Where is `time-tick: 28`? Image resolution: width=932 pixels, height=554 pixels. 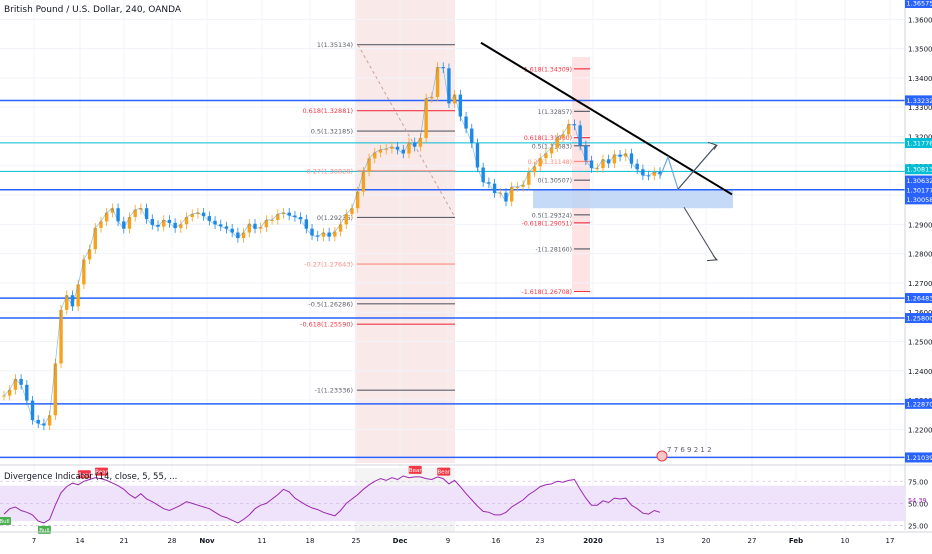 time-tick: 28 is located at coordinates (172, 541).